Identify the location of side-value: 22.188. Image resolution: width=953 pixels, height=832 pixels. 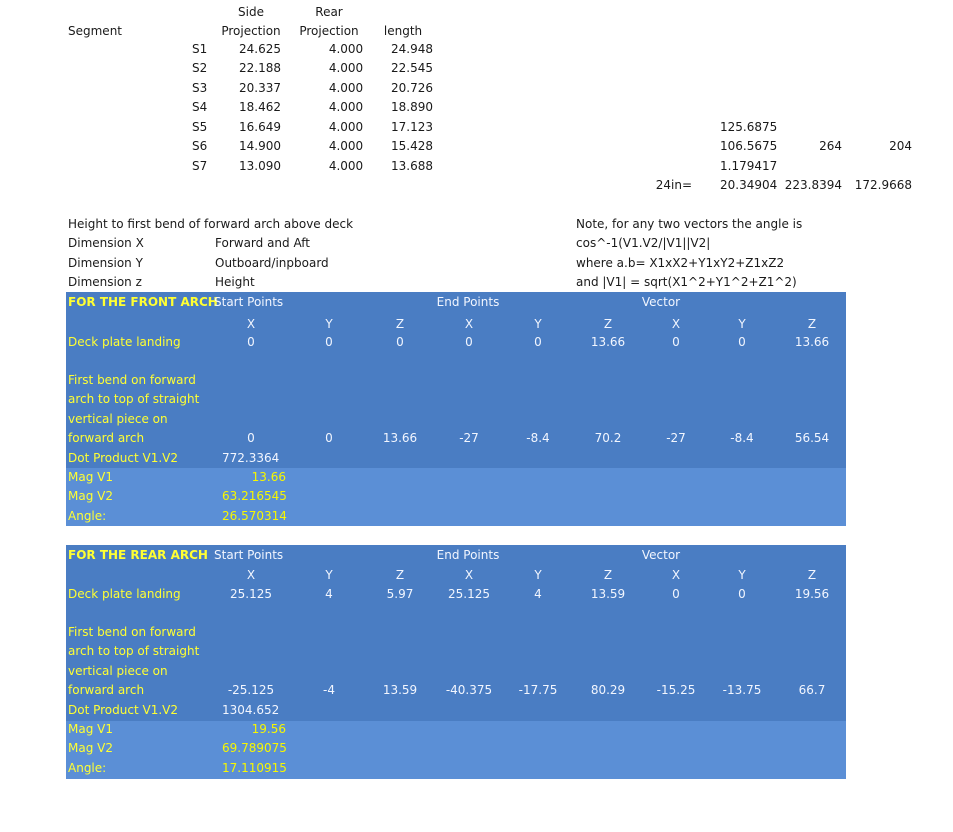
(260, 68).